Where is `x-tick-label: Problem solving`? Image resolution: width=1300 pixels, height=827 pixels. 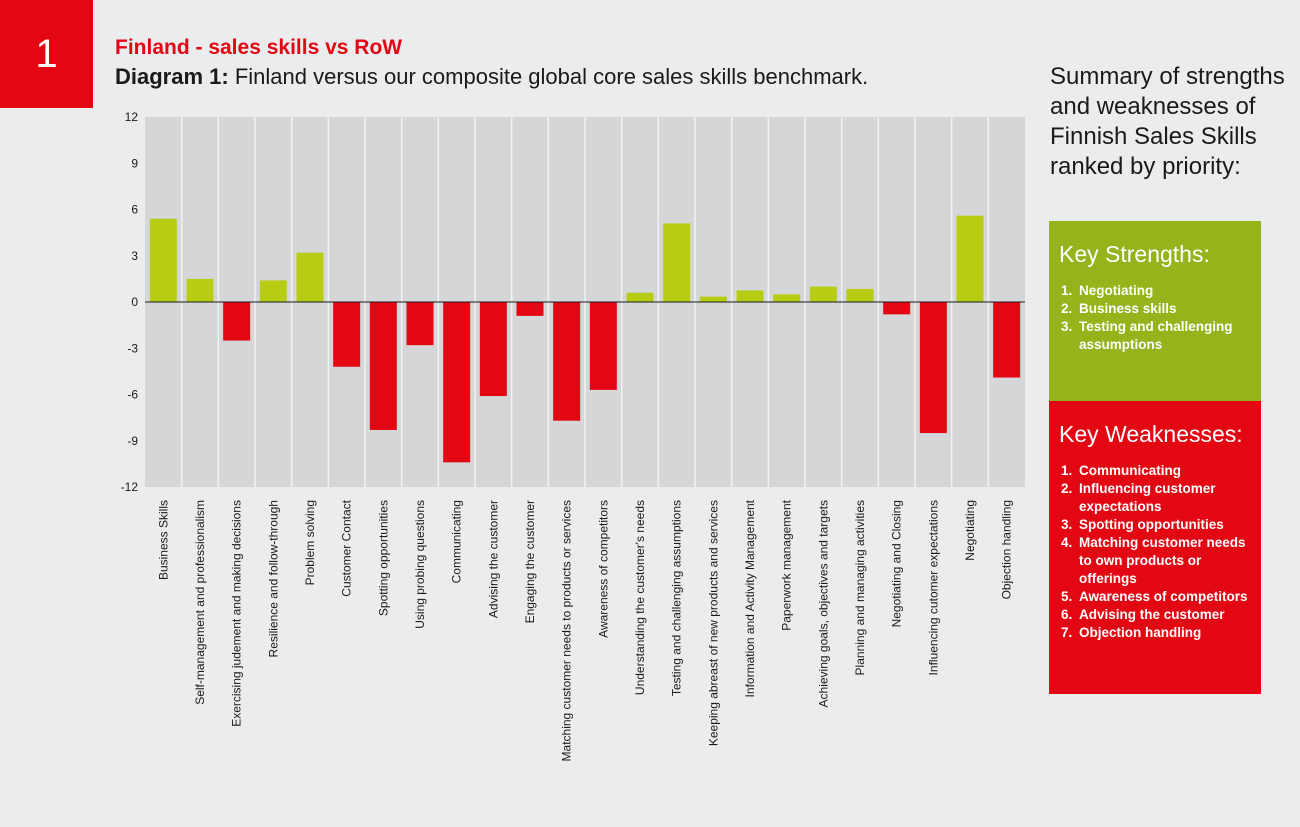
x-tick-label: Problem solving is located at coordinates (310, 542).